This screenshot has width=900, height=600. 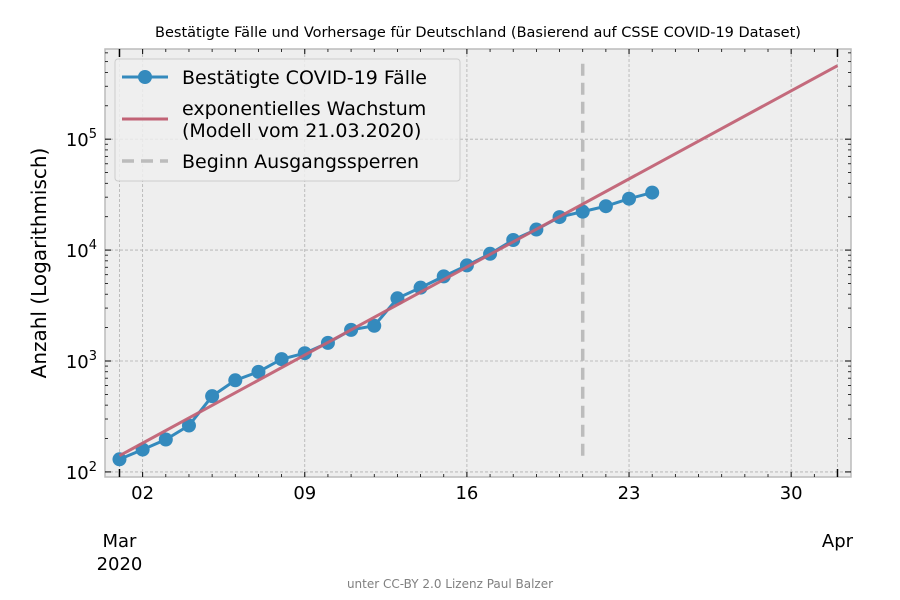 What do you see at coordinates (145, 77) in the screenshot?
I see `legend-marker-cases` at bounding box center [145, 77].